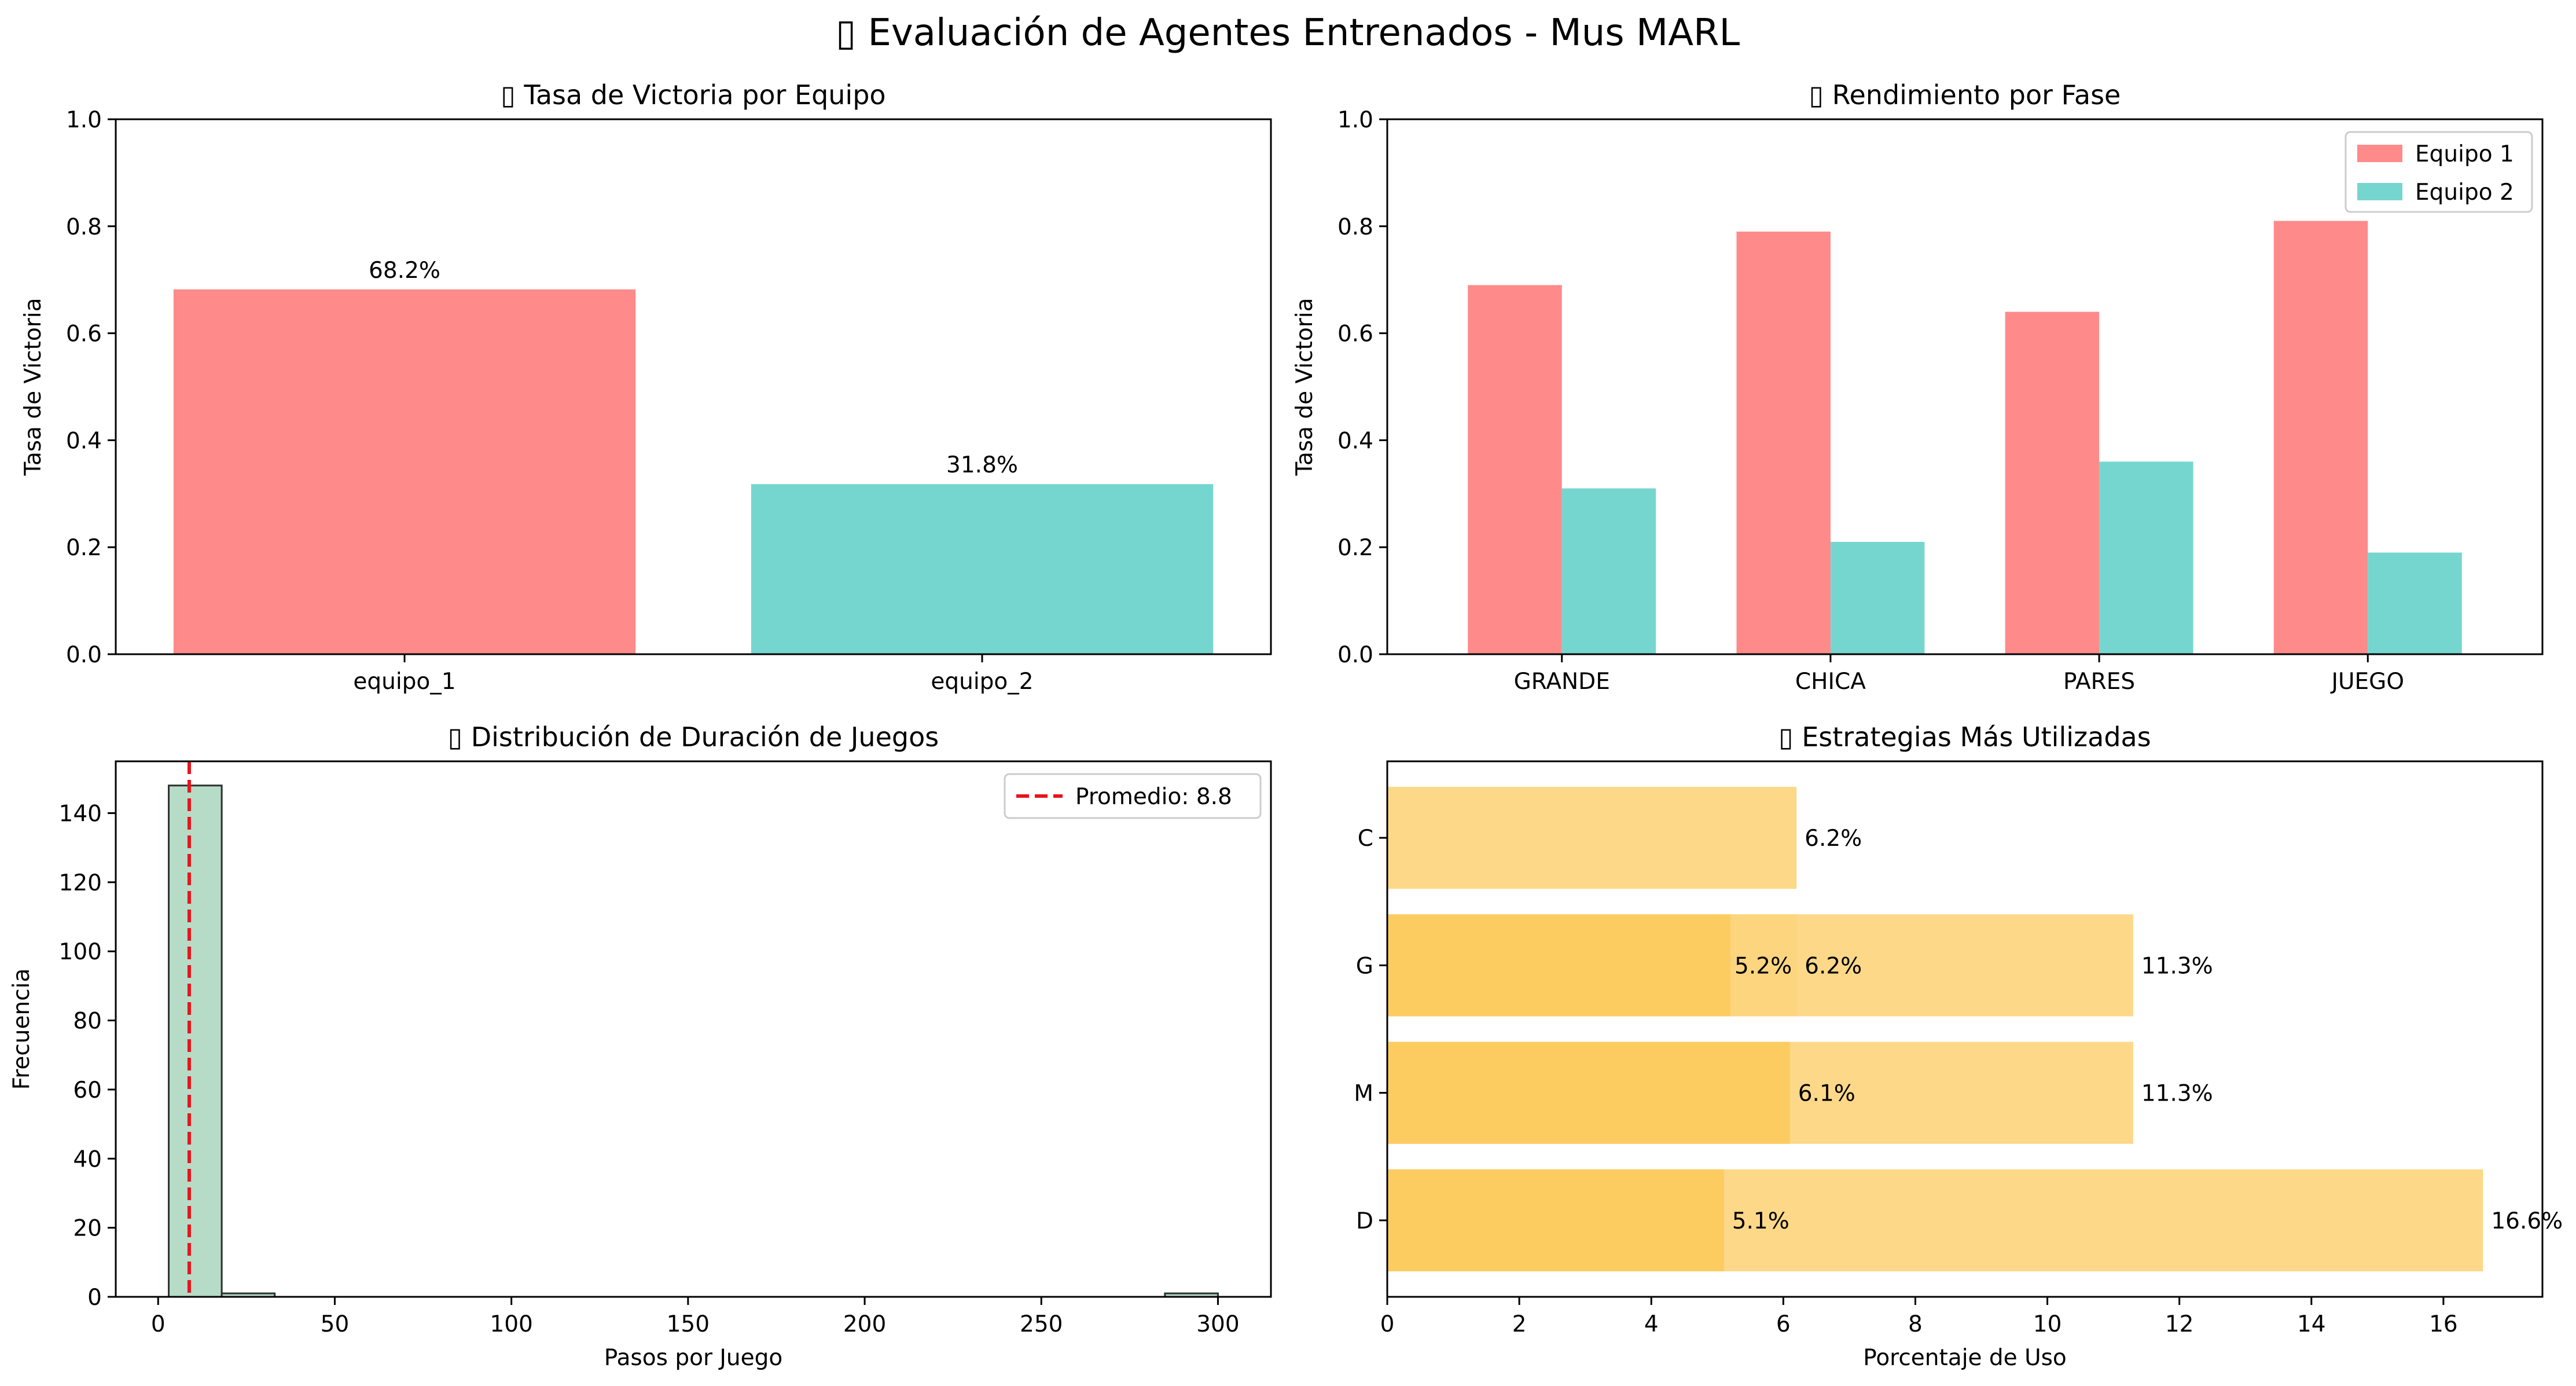 This screenshot has height=1386, width=2576. Describe the element at coordinates (196, 1041) in the screenshot. I see `histogram-bin` at that location.